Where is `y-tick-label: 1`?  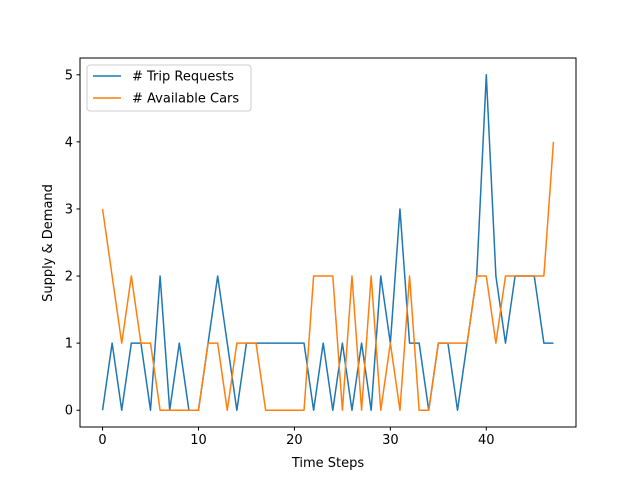
y-tick-label: 1 is located at coordinates (69, 344).